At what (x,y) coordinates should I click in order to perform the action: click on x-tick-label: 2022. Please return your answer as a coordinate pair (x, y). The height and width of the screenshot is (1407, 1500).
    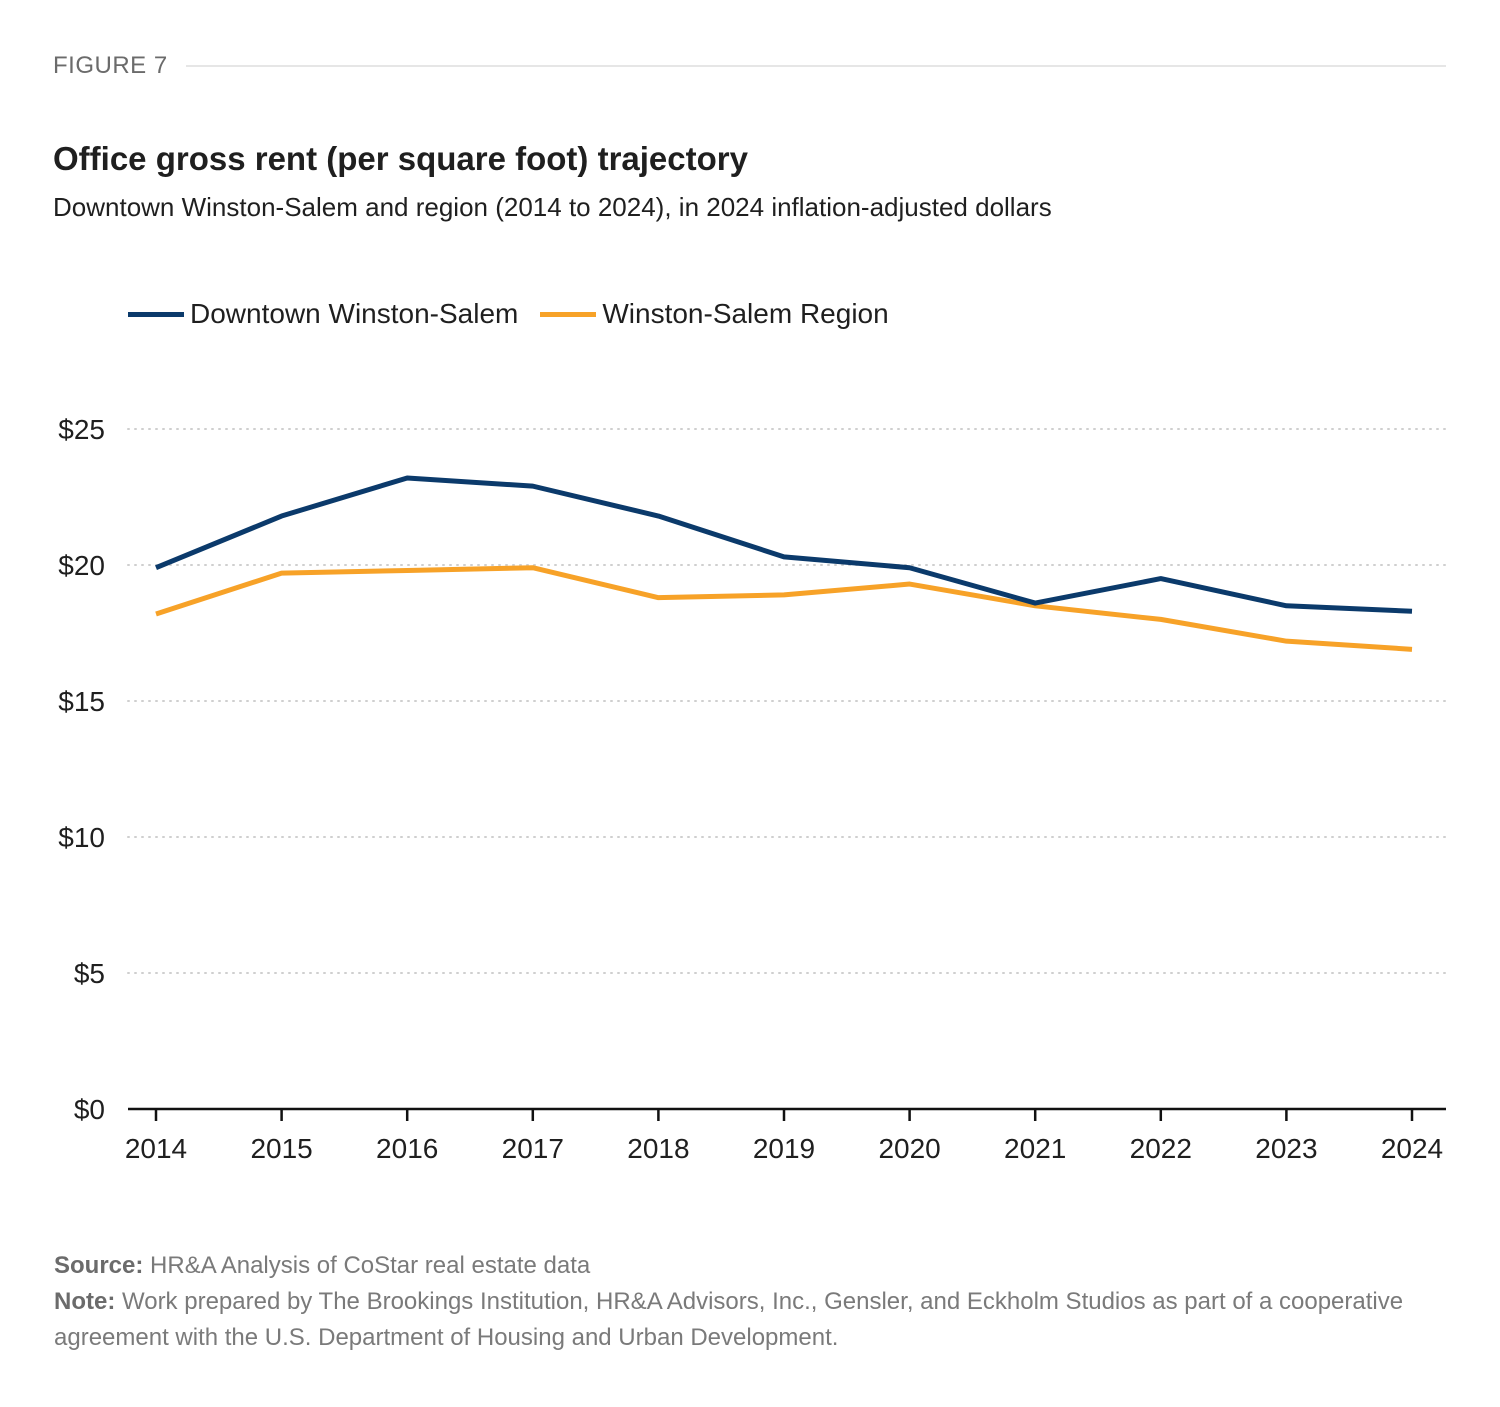
    Looking at the image, I should click on (1161, 1148).